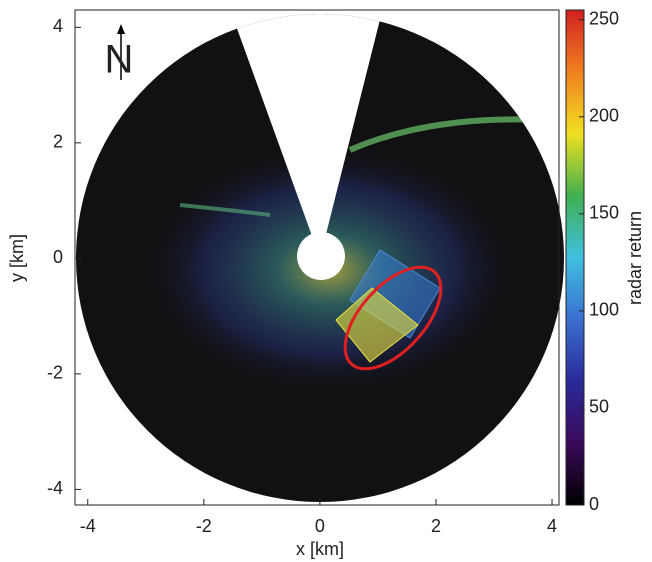 Image resolution: width=652 pixels, height=562 pixels. Describe the element at coordinates (552, 526) in the screenshot. I see `x-tick-label: 4` at that location.